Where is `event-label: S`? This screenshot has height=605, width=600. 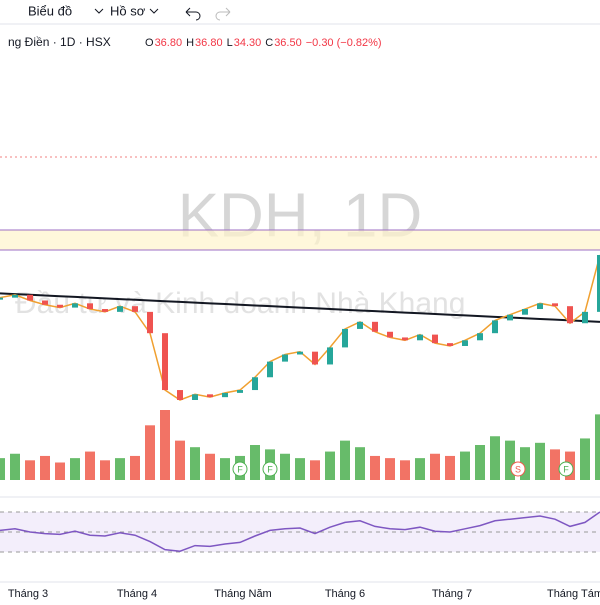 event-label: S is located at coordinates (518, 469).